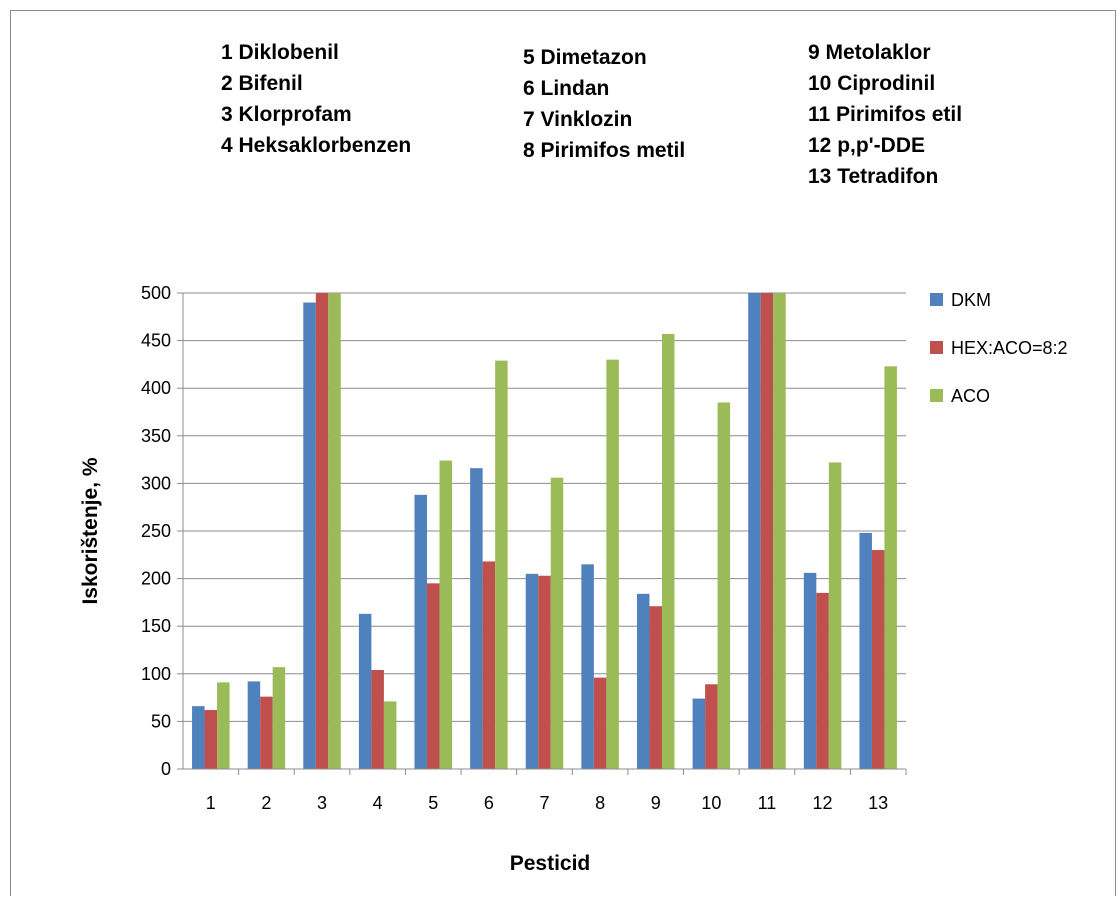 The width and height of the screenshot is (1118, 898). What do you see at coordinates (156, 626) in the screenshot?
I see `y-tick-label: 150` at bounding box center [156, 626].